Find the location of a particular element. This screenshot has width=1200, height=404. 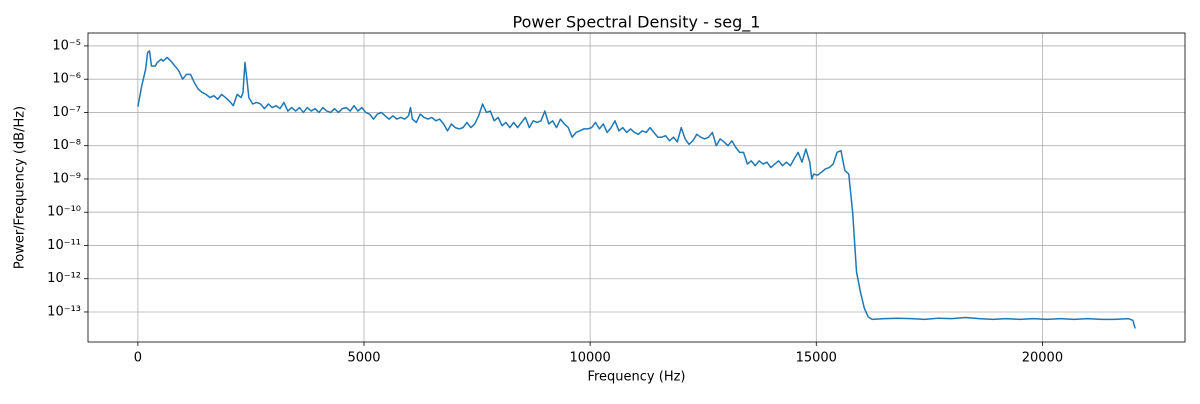

y-tick-label: 10⁻¹² is located at coordinates (64, 278).